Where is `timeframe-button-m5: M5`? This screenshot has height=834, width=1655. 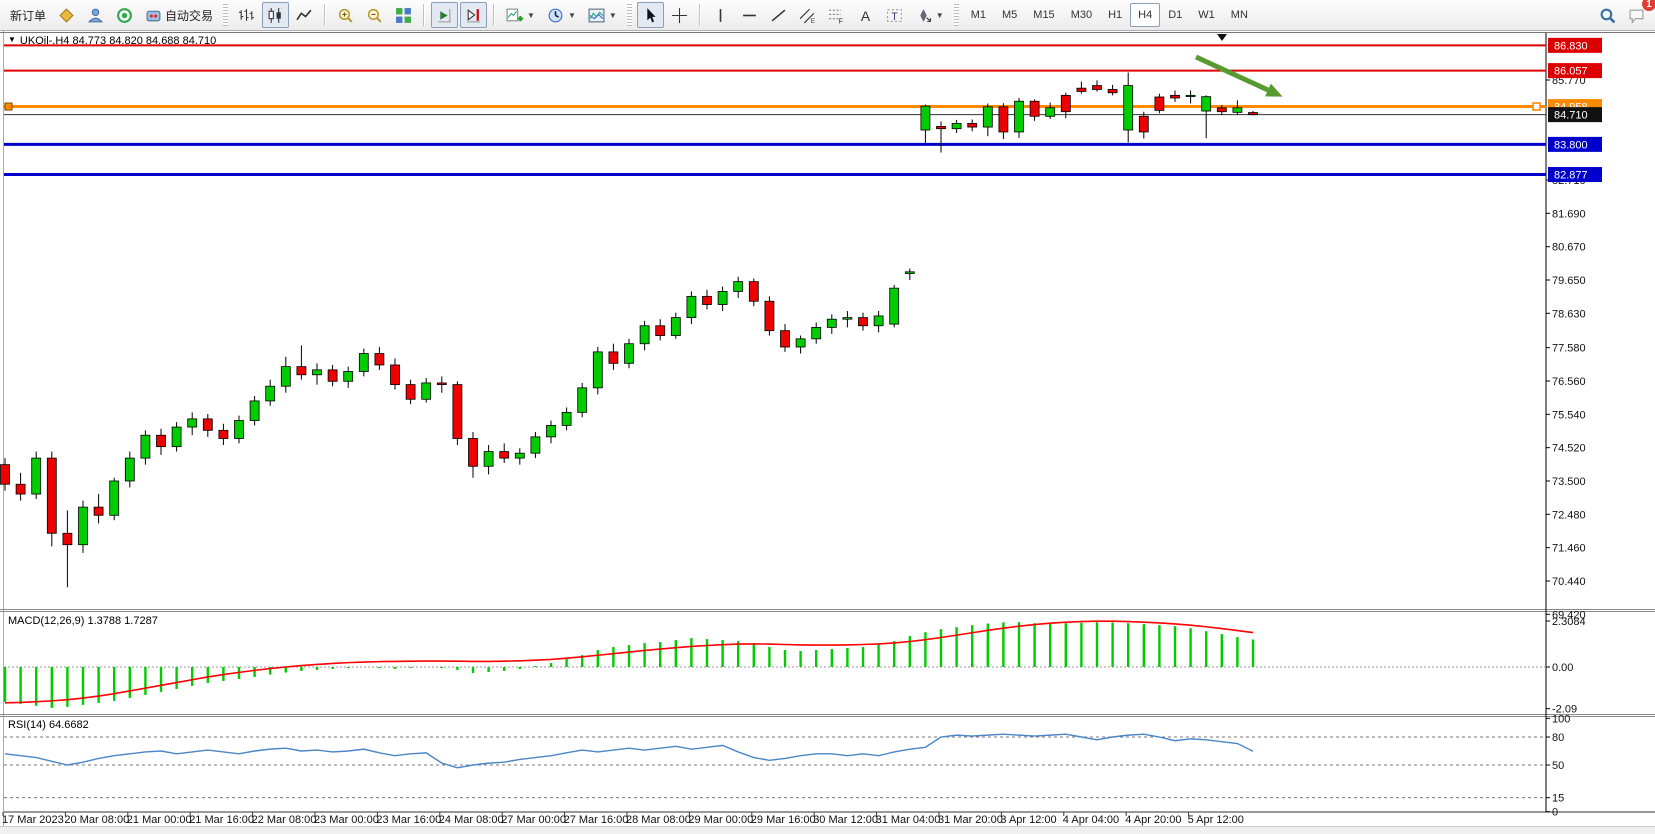 timeframe-button-m5: M5 is located at coordinates (1010, 15).